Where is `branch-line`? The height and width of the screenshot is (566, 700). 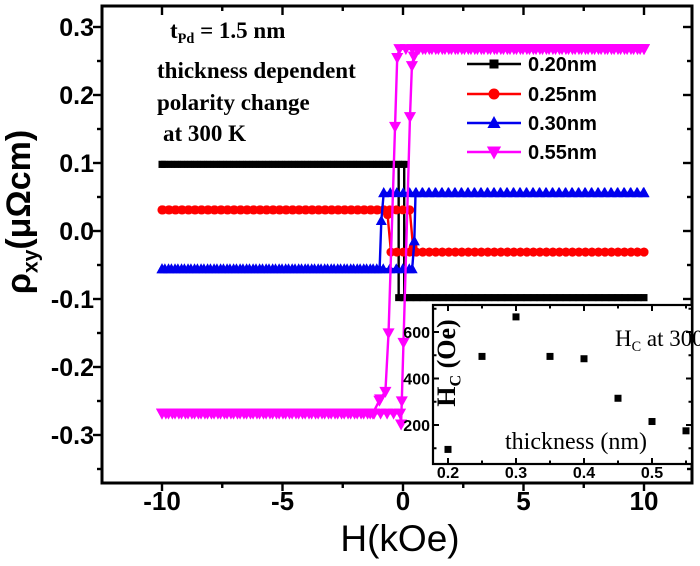
branch-line is located at coordinates (403, 231).